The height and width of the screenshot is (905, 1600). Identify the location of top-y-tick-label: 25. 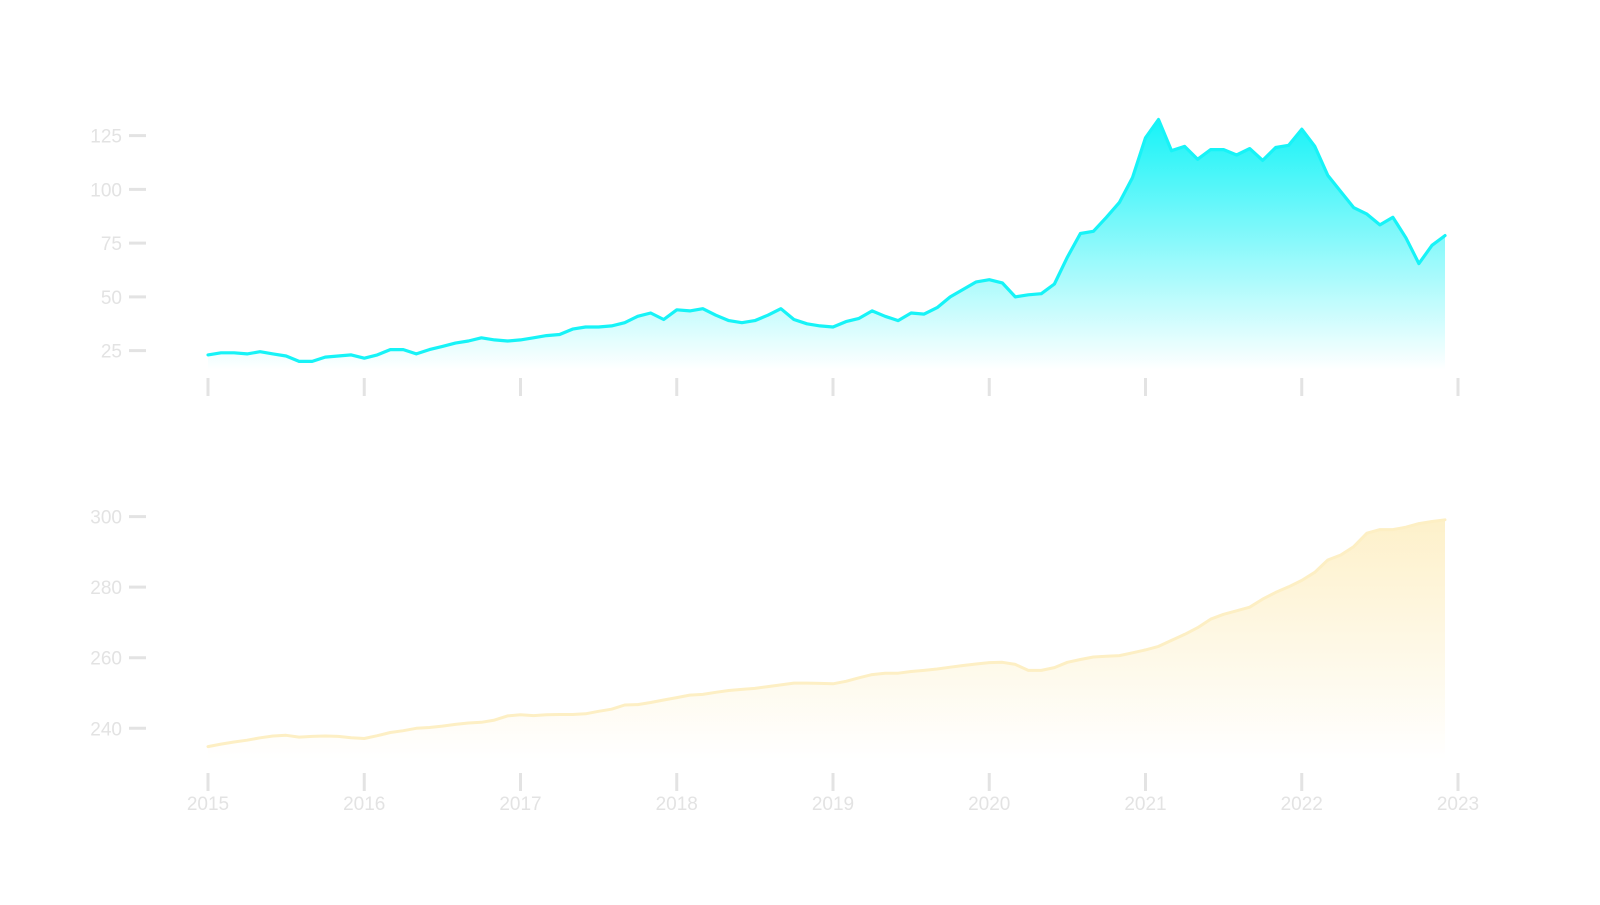
(111, 352).